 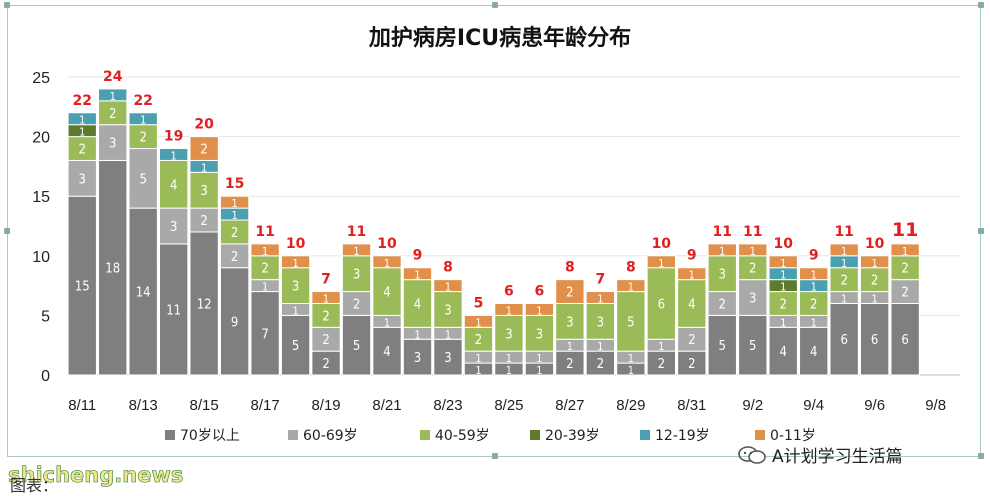 What do you see at coordinates (495, 5) in the screenshot?
I see `resize-handle-top` at bounding box center [495, 5].